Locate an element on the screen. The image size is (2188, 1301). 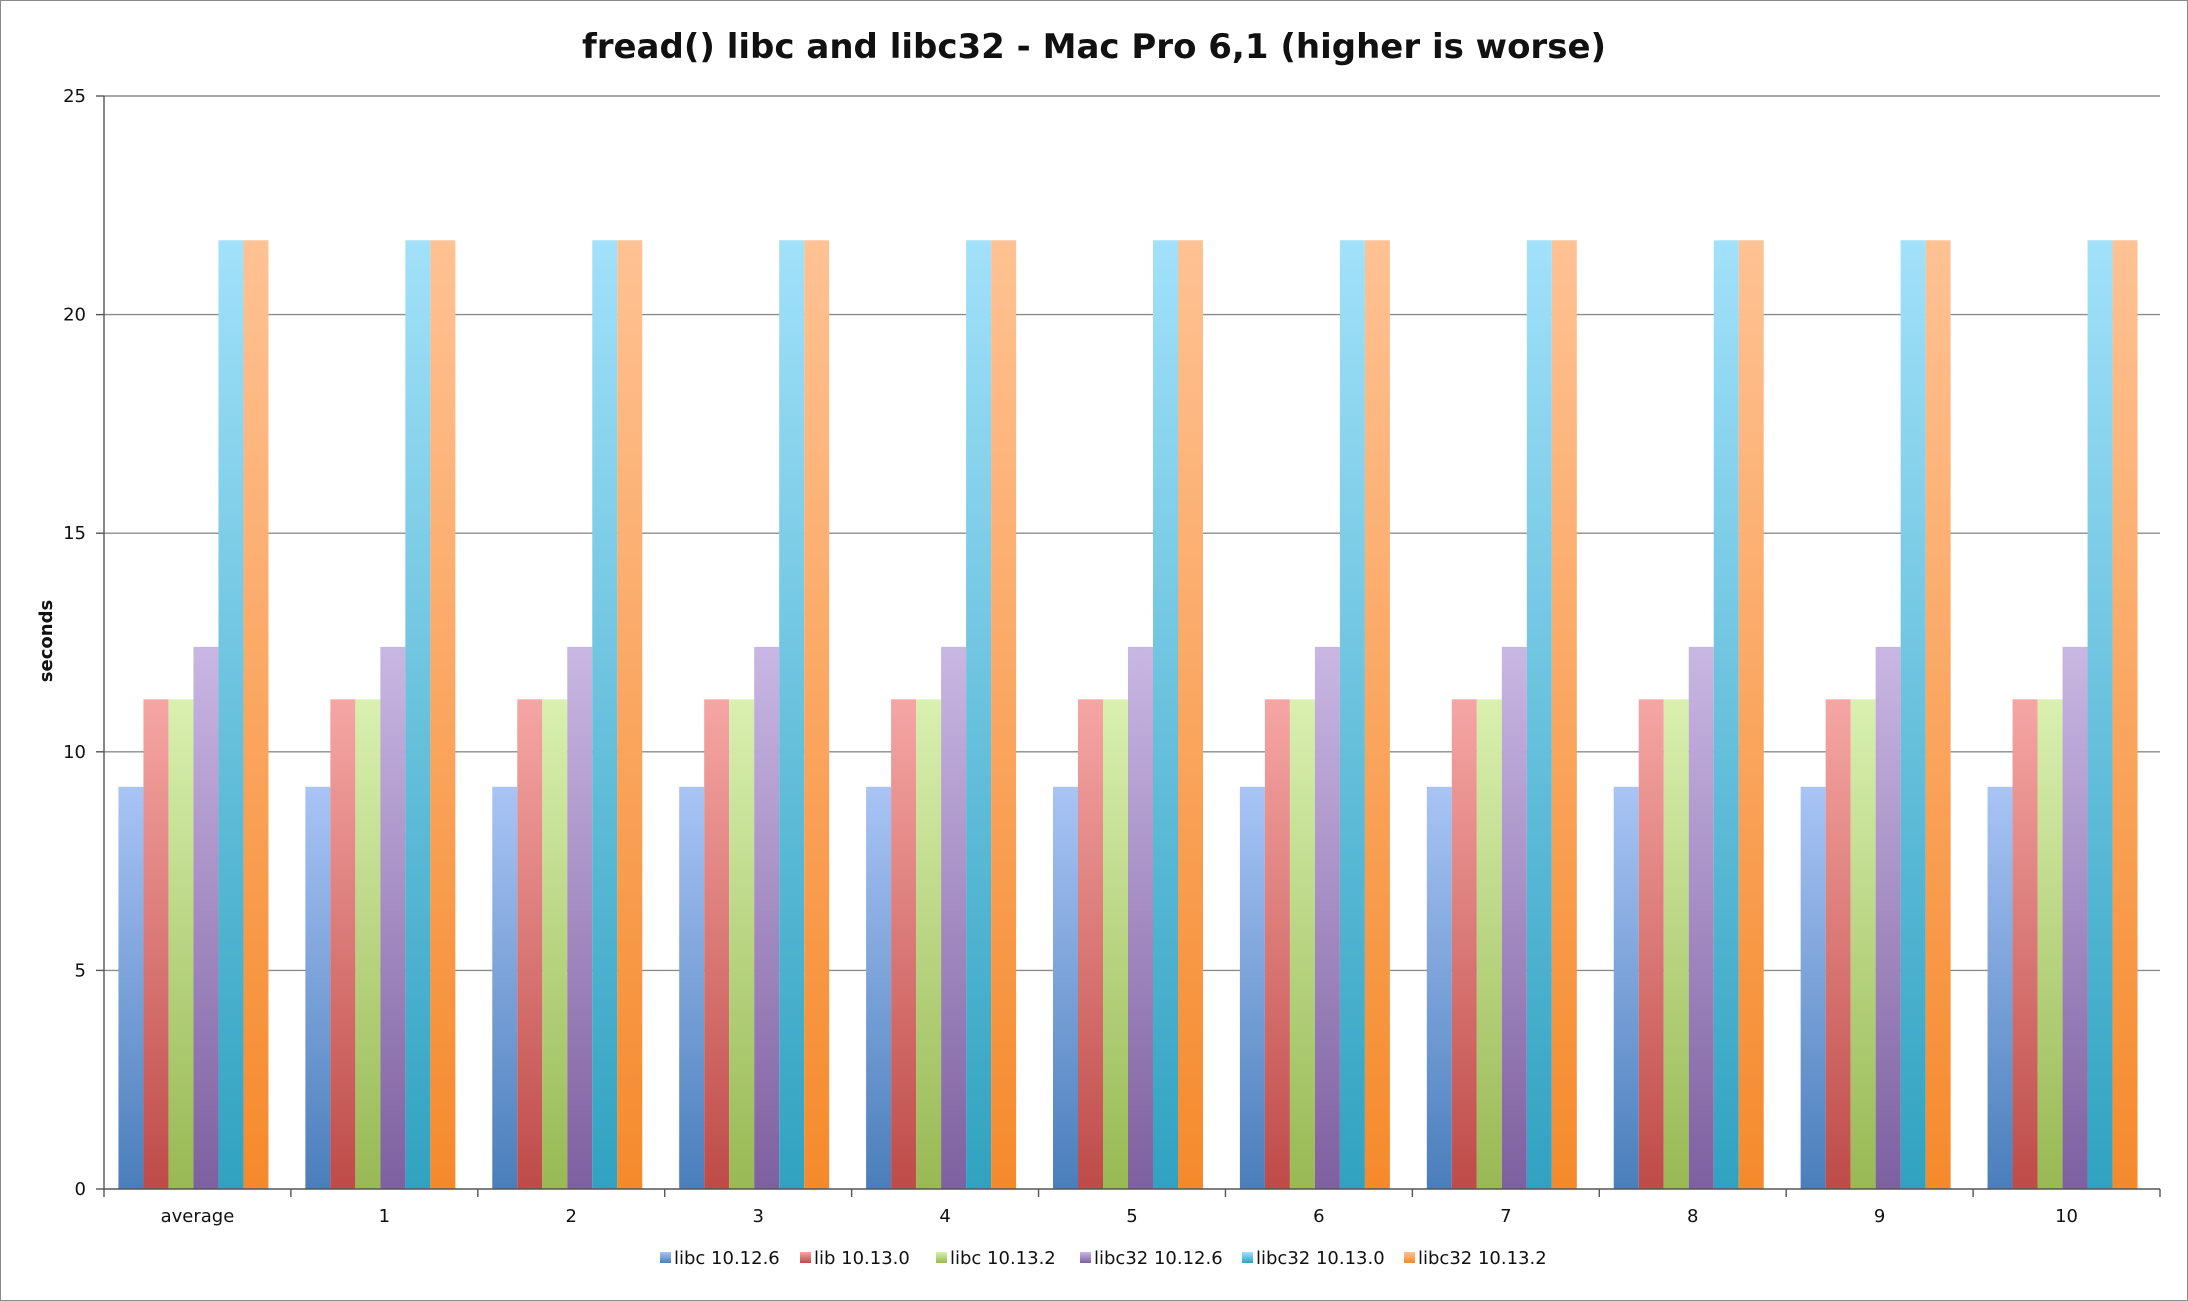
y-tick-label: 20 is located at coordinates (74, 315).